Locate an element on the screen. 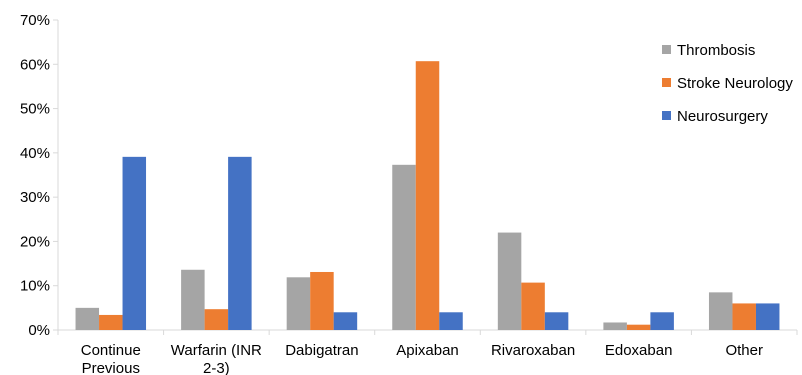 The height and width of the screenshot is (375, 802). legend-label: Neurosurgery is located at coordinates (722, 116).